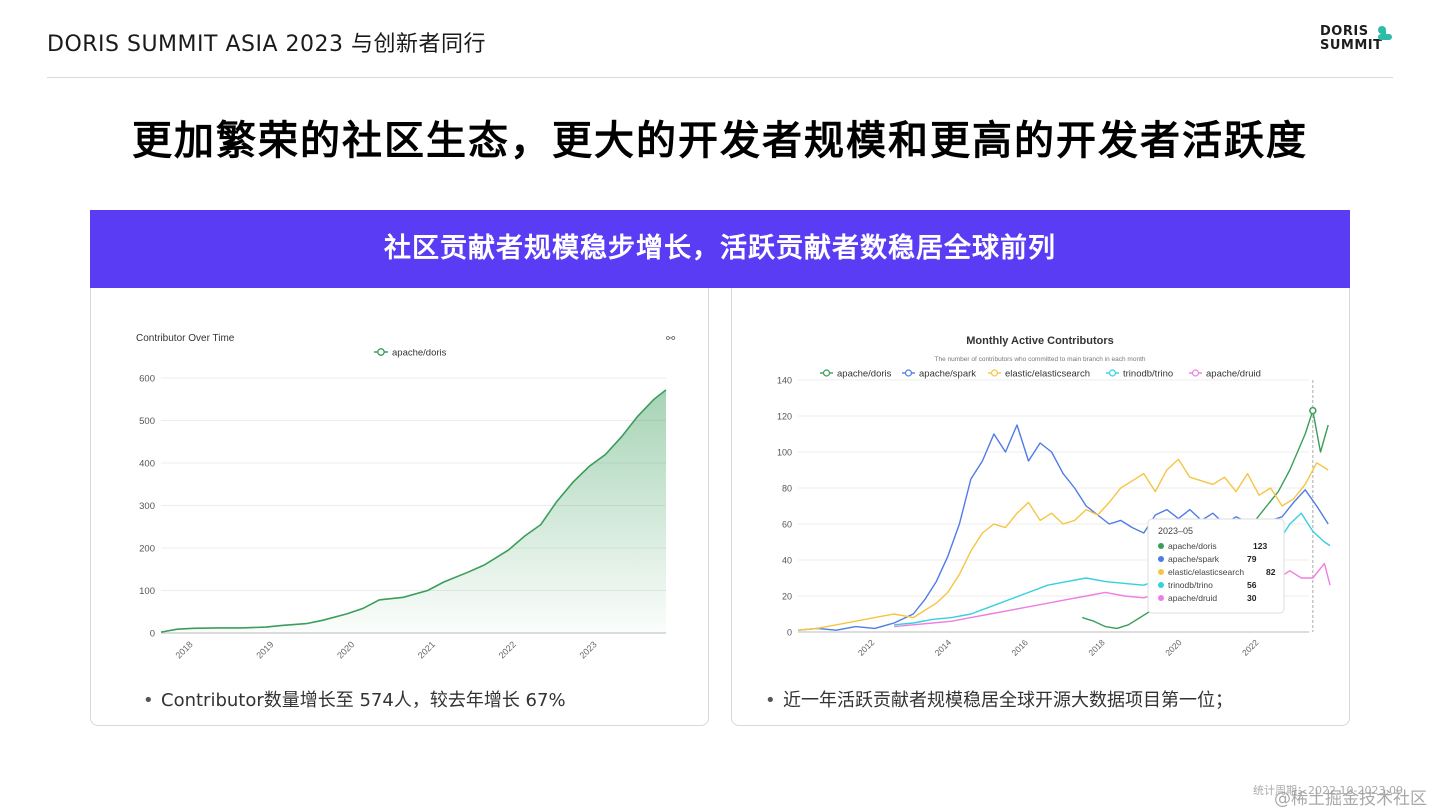  Describe the element at coordinates (147, 464) in the screenshot. I see `y-tick-label: 400` at that location.